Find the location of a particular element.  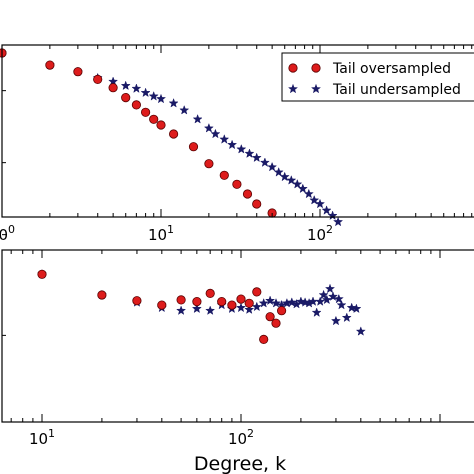

top-panel-tick-labels: 100 10¹ 10² is located at coordinates (166, 233).